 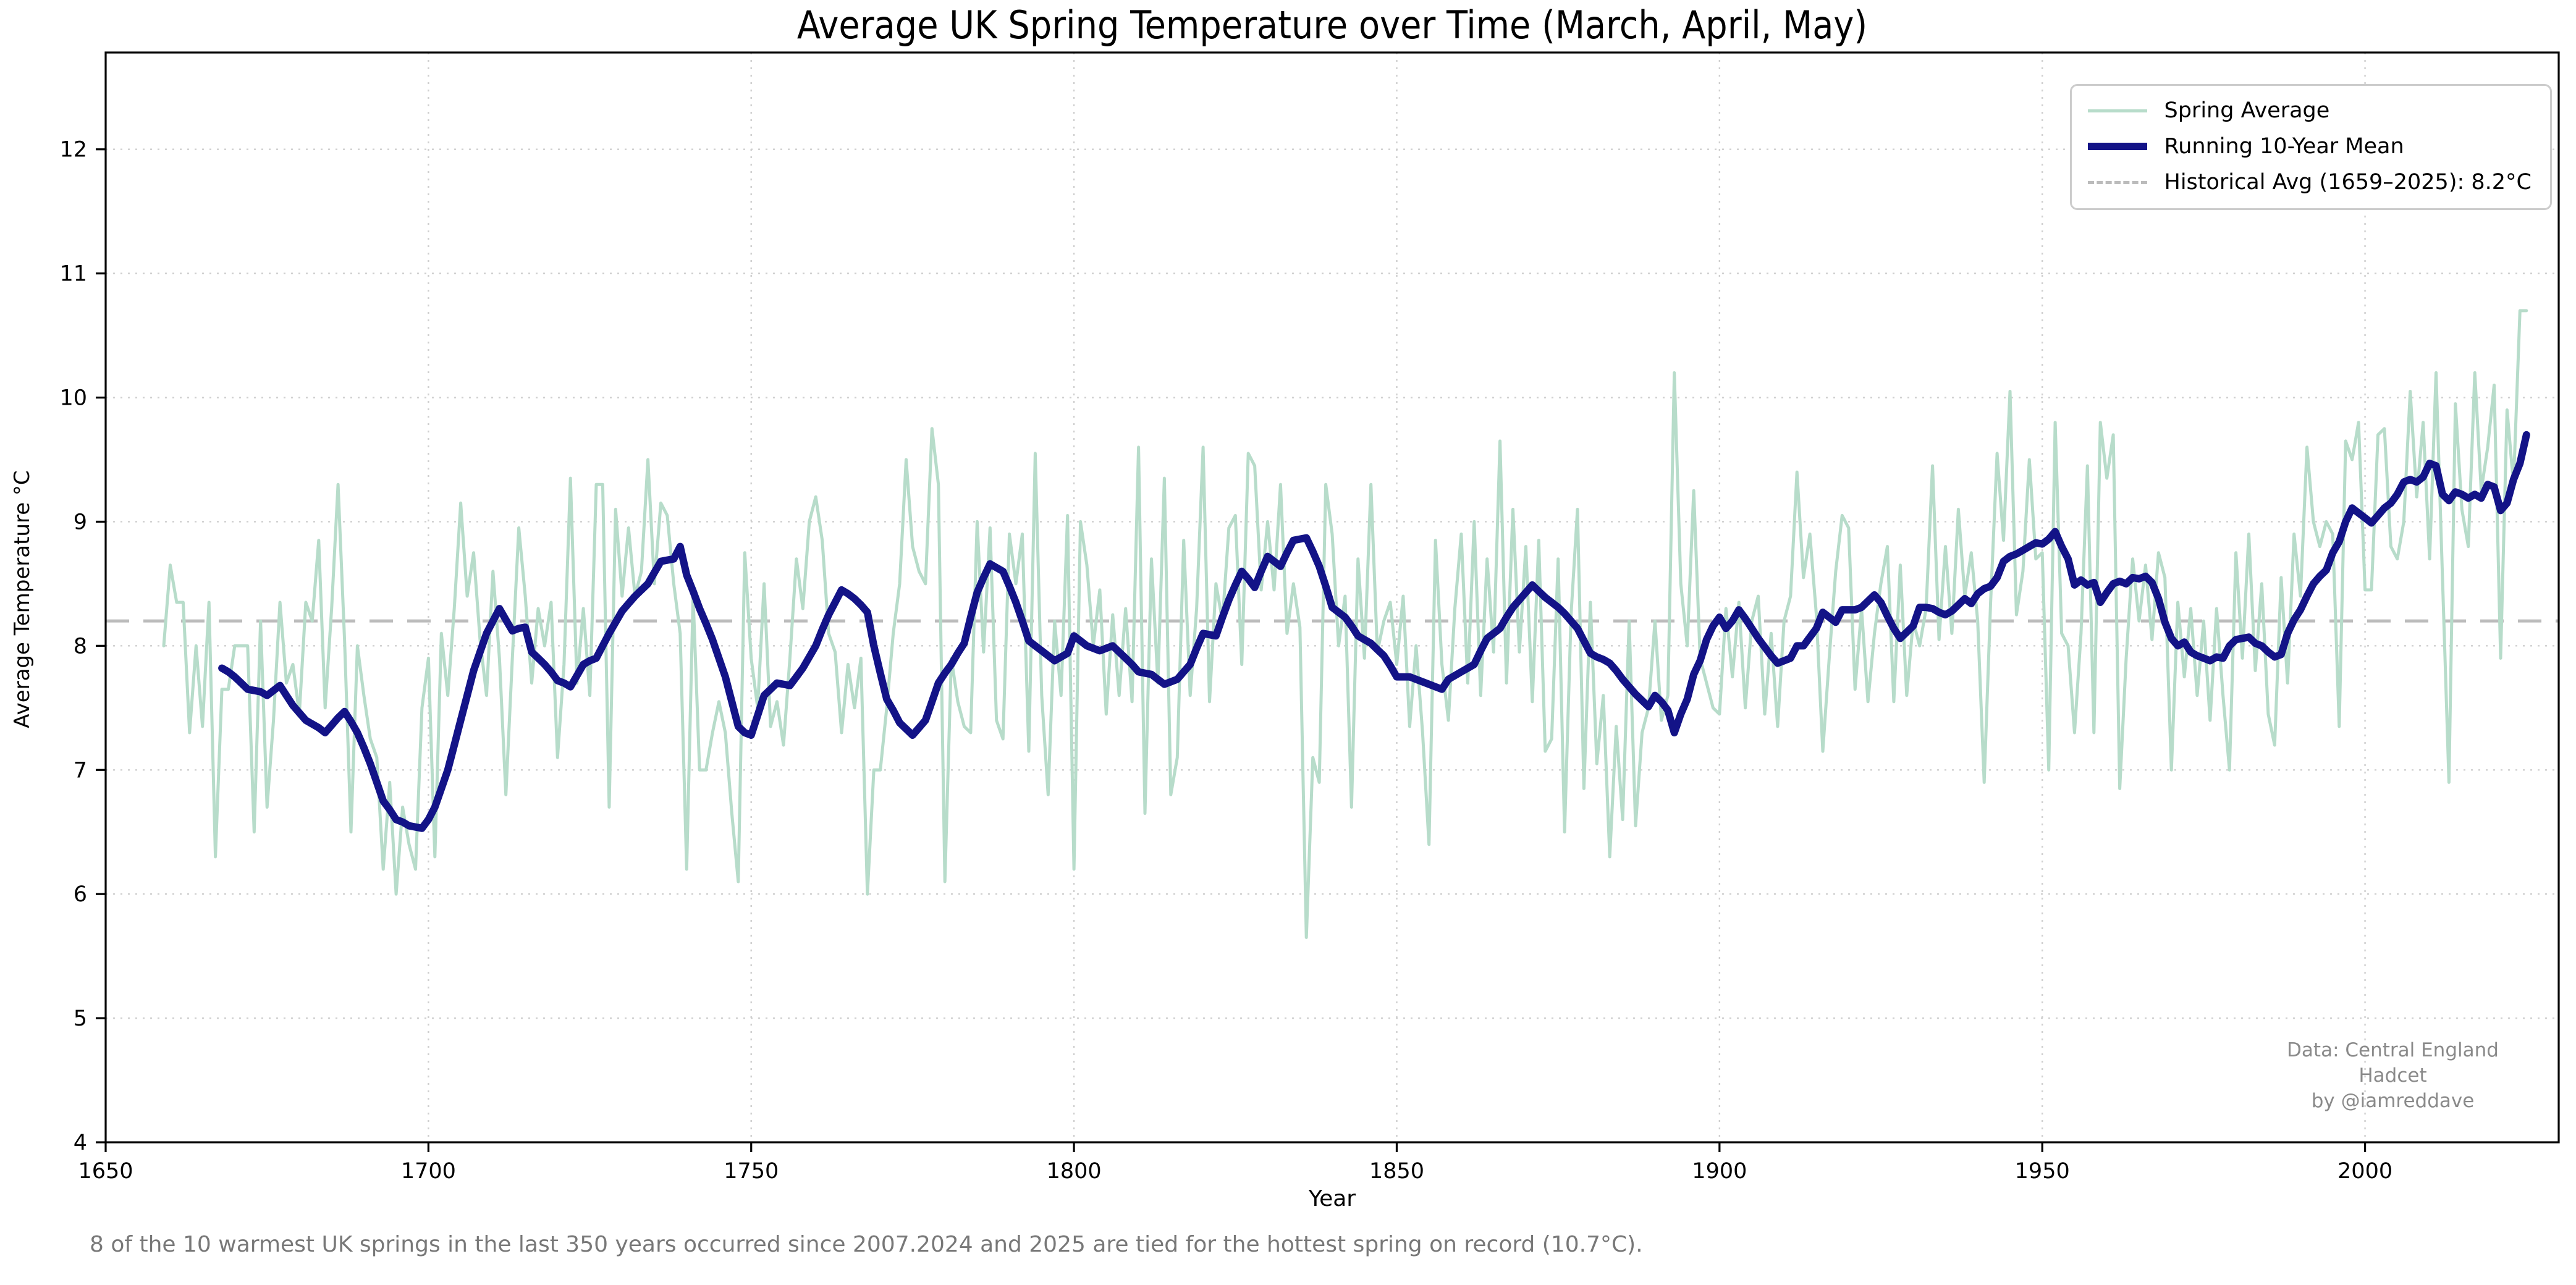 I want to click on x-tick-label: 1900, so click(x=1719, y=1171).